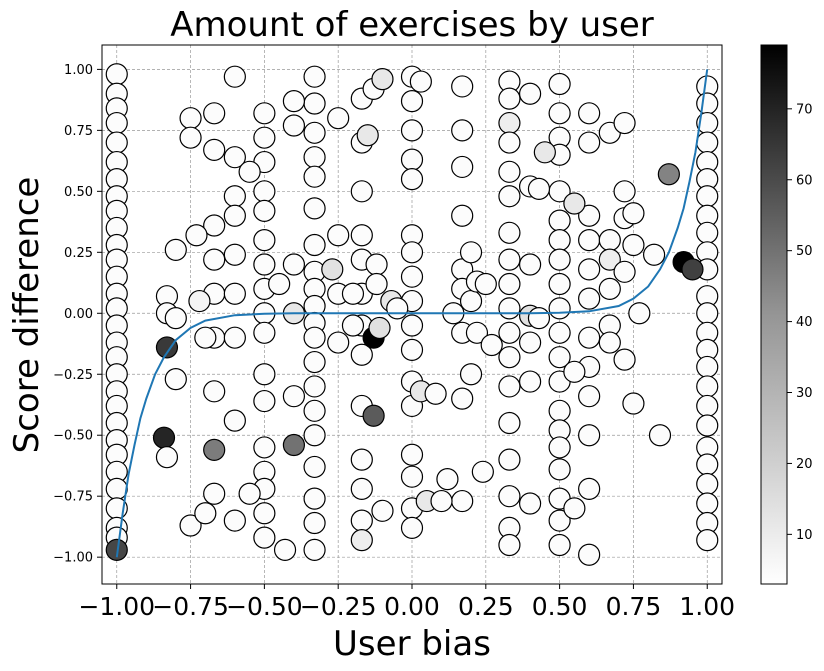 This screenshot has height=671, width=824. What do you see at coordinates (804, 180) in the screenshot?
I see `colorbar-tick-label: 60` at bounding box center [804, 180].